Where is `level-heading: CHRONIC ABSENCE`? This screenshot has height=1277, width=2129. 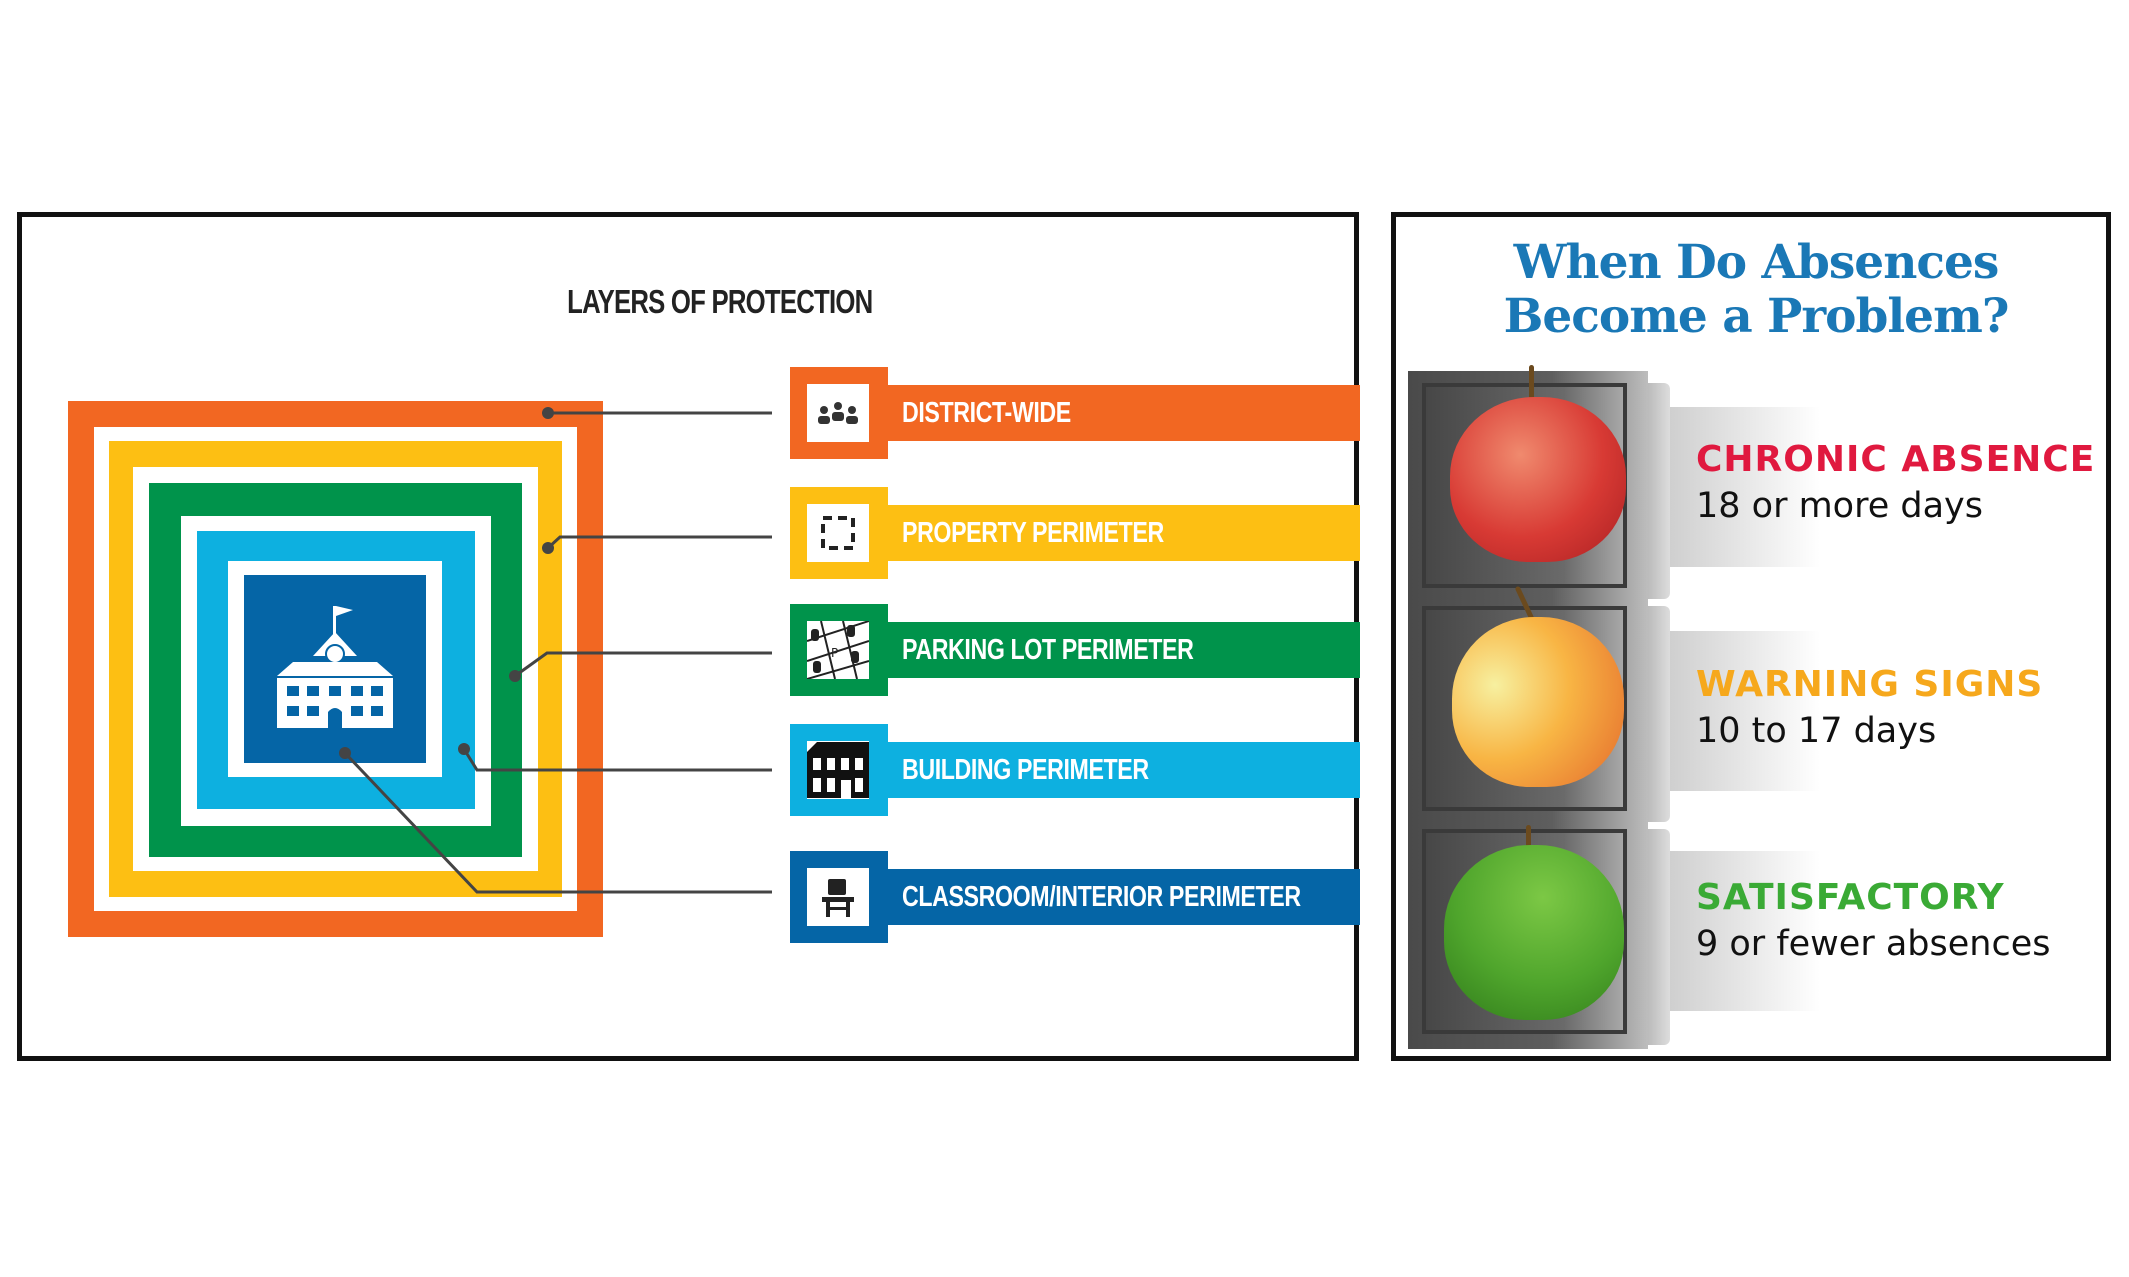
level-heading: CHRONIC ABSENCE is located at coordinates (1896, 459).